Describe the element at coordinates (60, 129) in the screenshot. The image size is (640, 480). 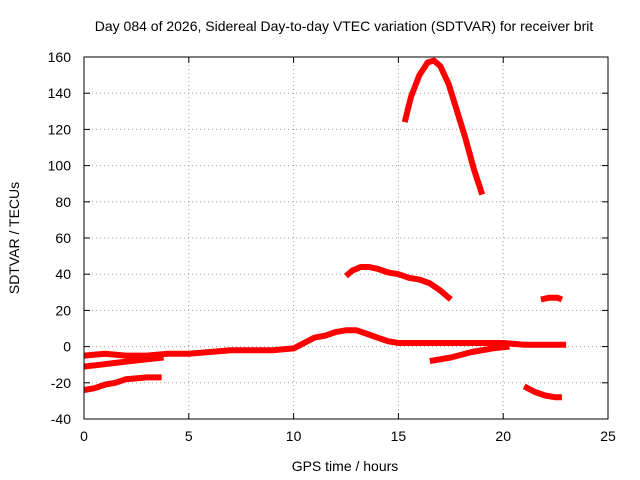
I see `y-tick-label: 120` at that location.